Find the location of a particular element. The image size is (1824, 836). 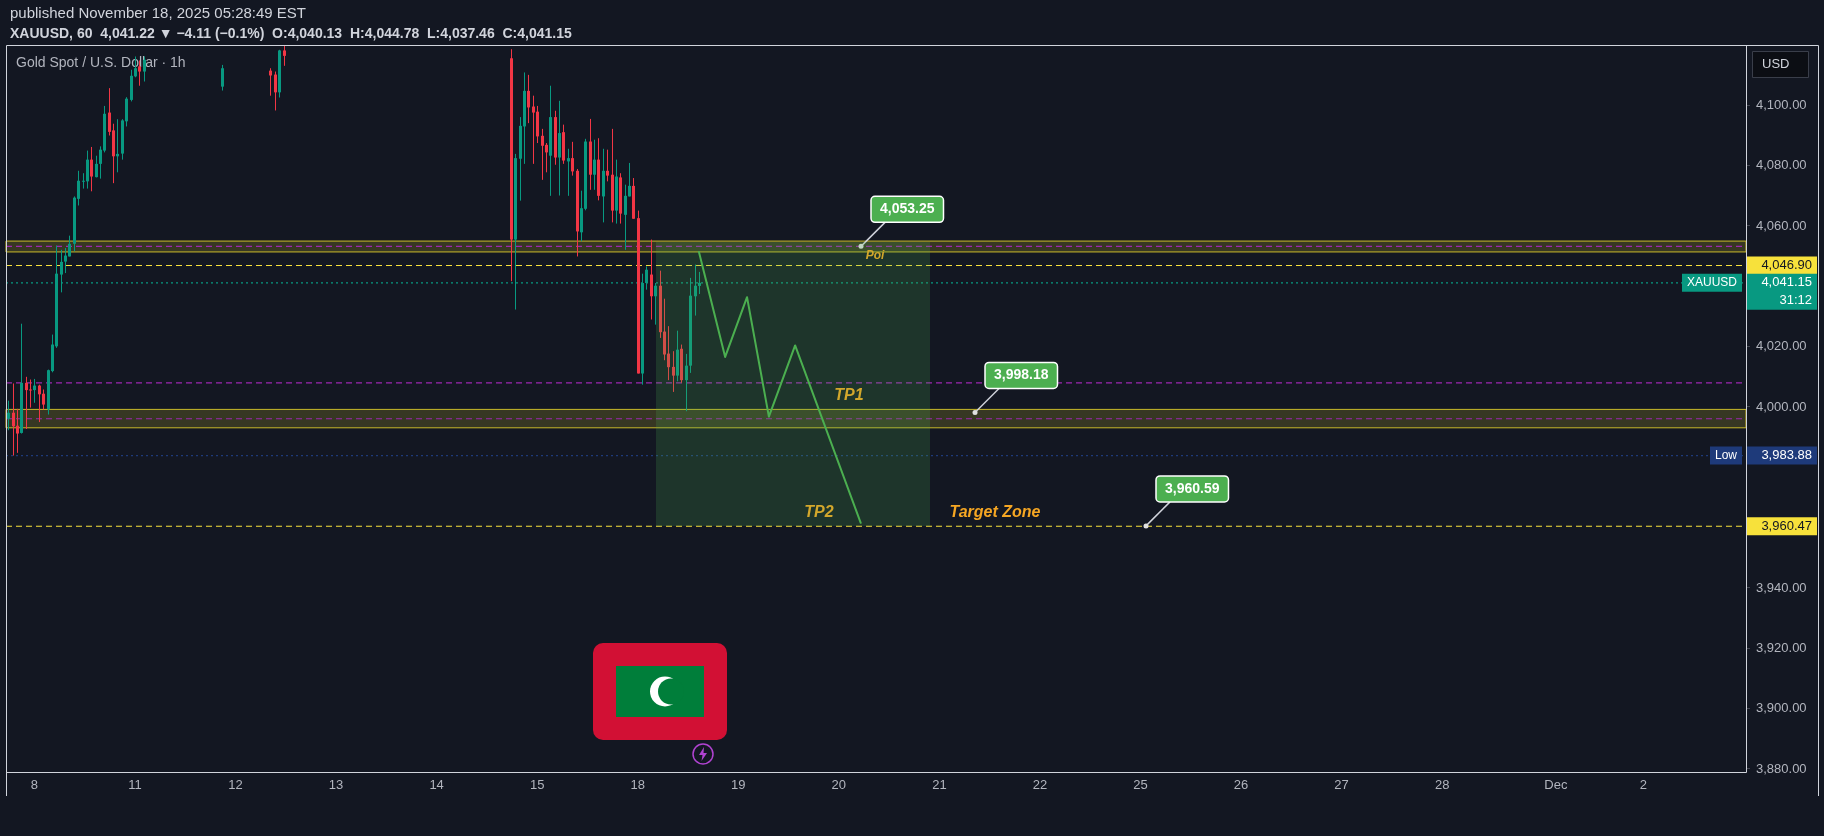

text: published November 18, 2025 05:28:49 EST is located at coordinates (158, 13).